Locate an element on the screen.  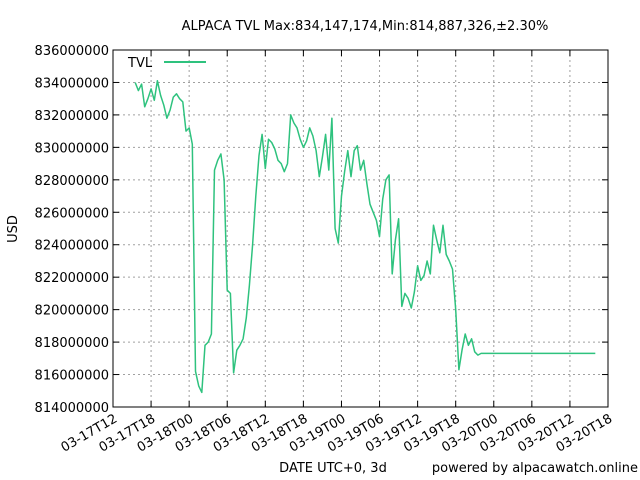
y-tick-label: 832000000 is located at coordinates (72, 116).